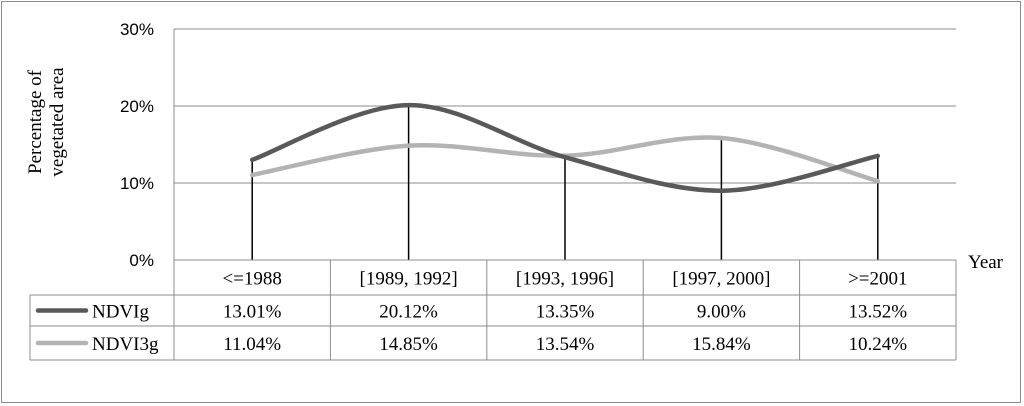 The height and width of the screenshot is (406, 1024). What do you see at coordinates (565, 279) in the screenshot?
I see `x-tick-label: [1993, 1996]` at bounding box center [565, 279].